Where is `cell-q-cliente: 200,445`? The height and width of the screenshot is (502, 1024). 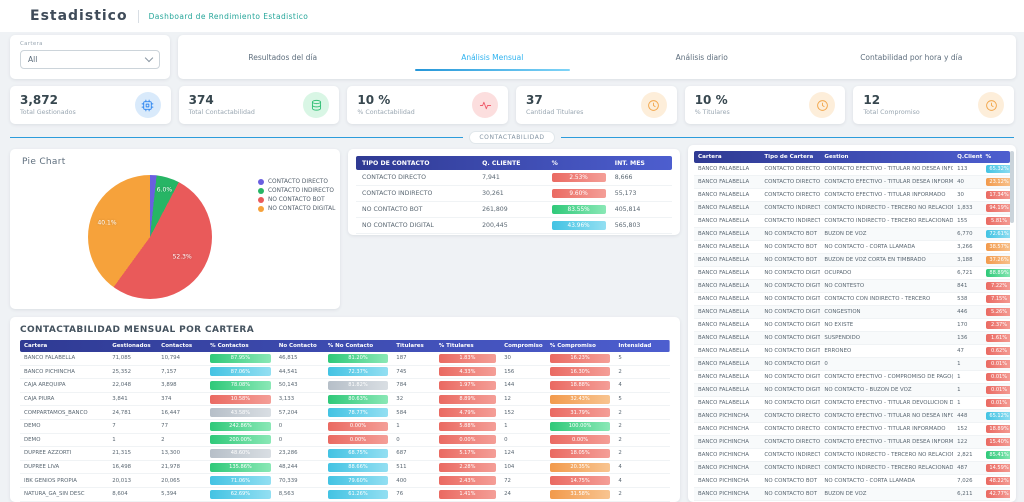
cell-q-cliente: 200,445 is located at coordinates (511, 225).